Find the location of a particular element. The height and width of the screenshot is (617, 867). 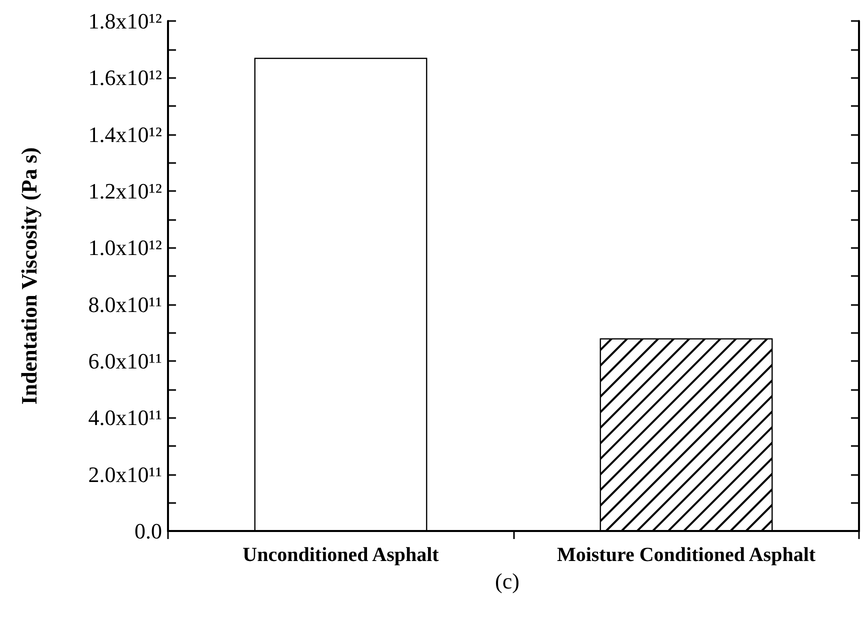

text: (c) is located at coordinates (507, 581).